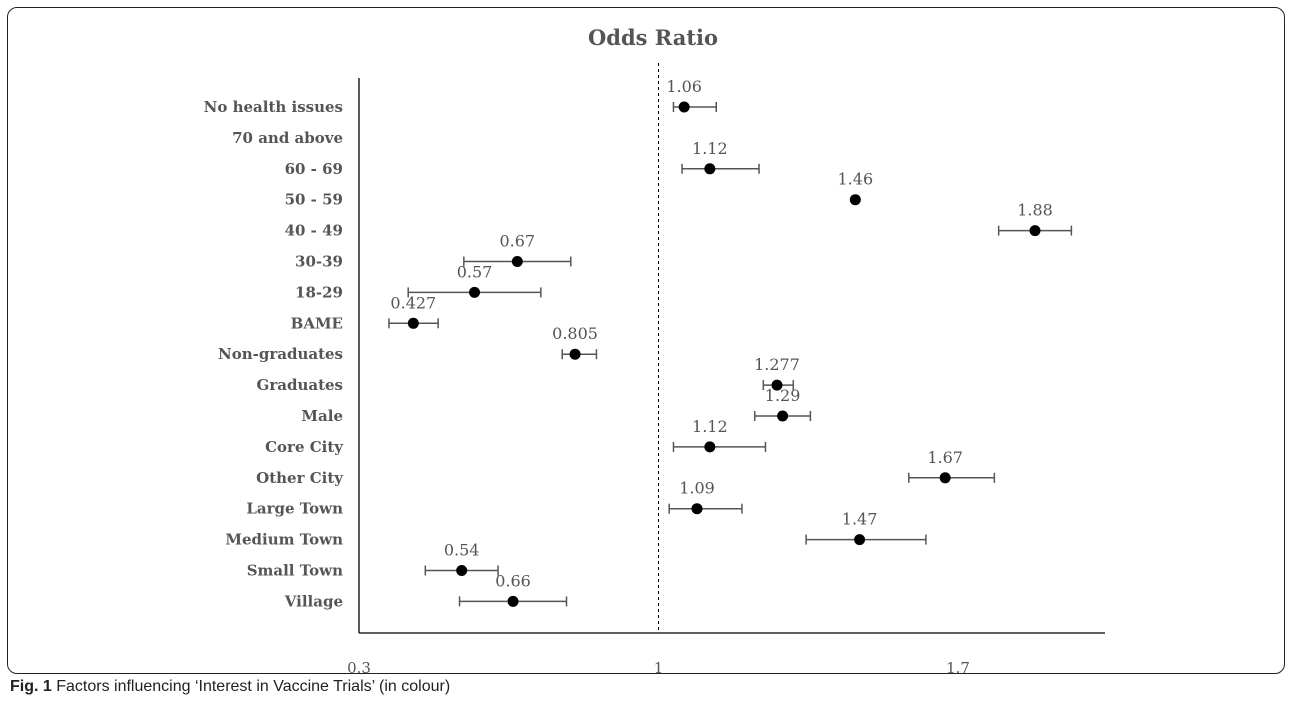 The image size is (1293, 704). What do you see at coordinates (359, 667) in the screenshot?
I see `x-tick-label: 0.3` at bounding box center [359, 667].